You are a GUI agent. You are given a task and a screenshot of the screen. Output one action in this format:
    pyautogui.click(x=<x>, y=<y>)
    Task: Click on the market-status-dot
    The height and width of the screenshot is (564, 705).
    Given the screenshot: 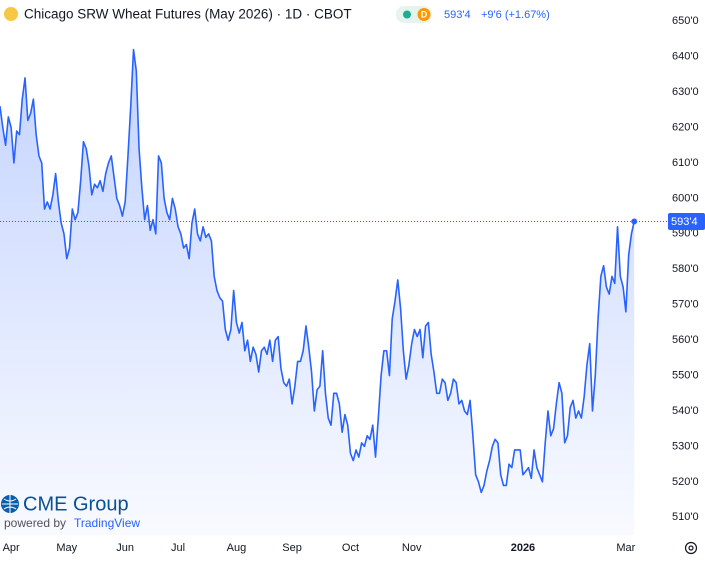 What is the action you would take?
    pyautogui.click(x=407, y=14)
    